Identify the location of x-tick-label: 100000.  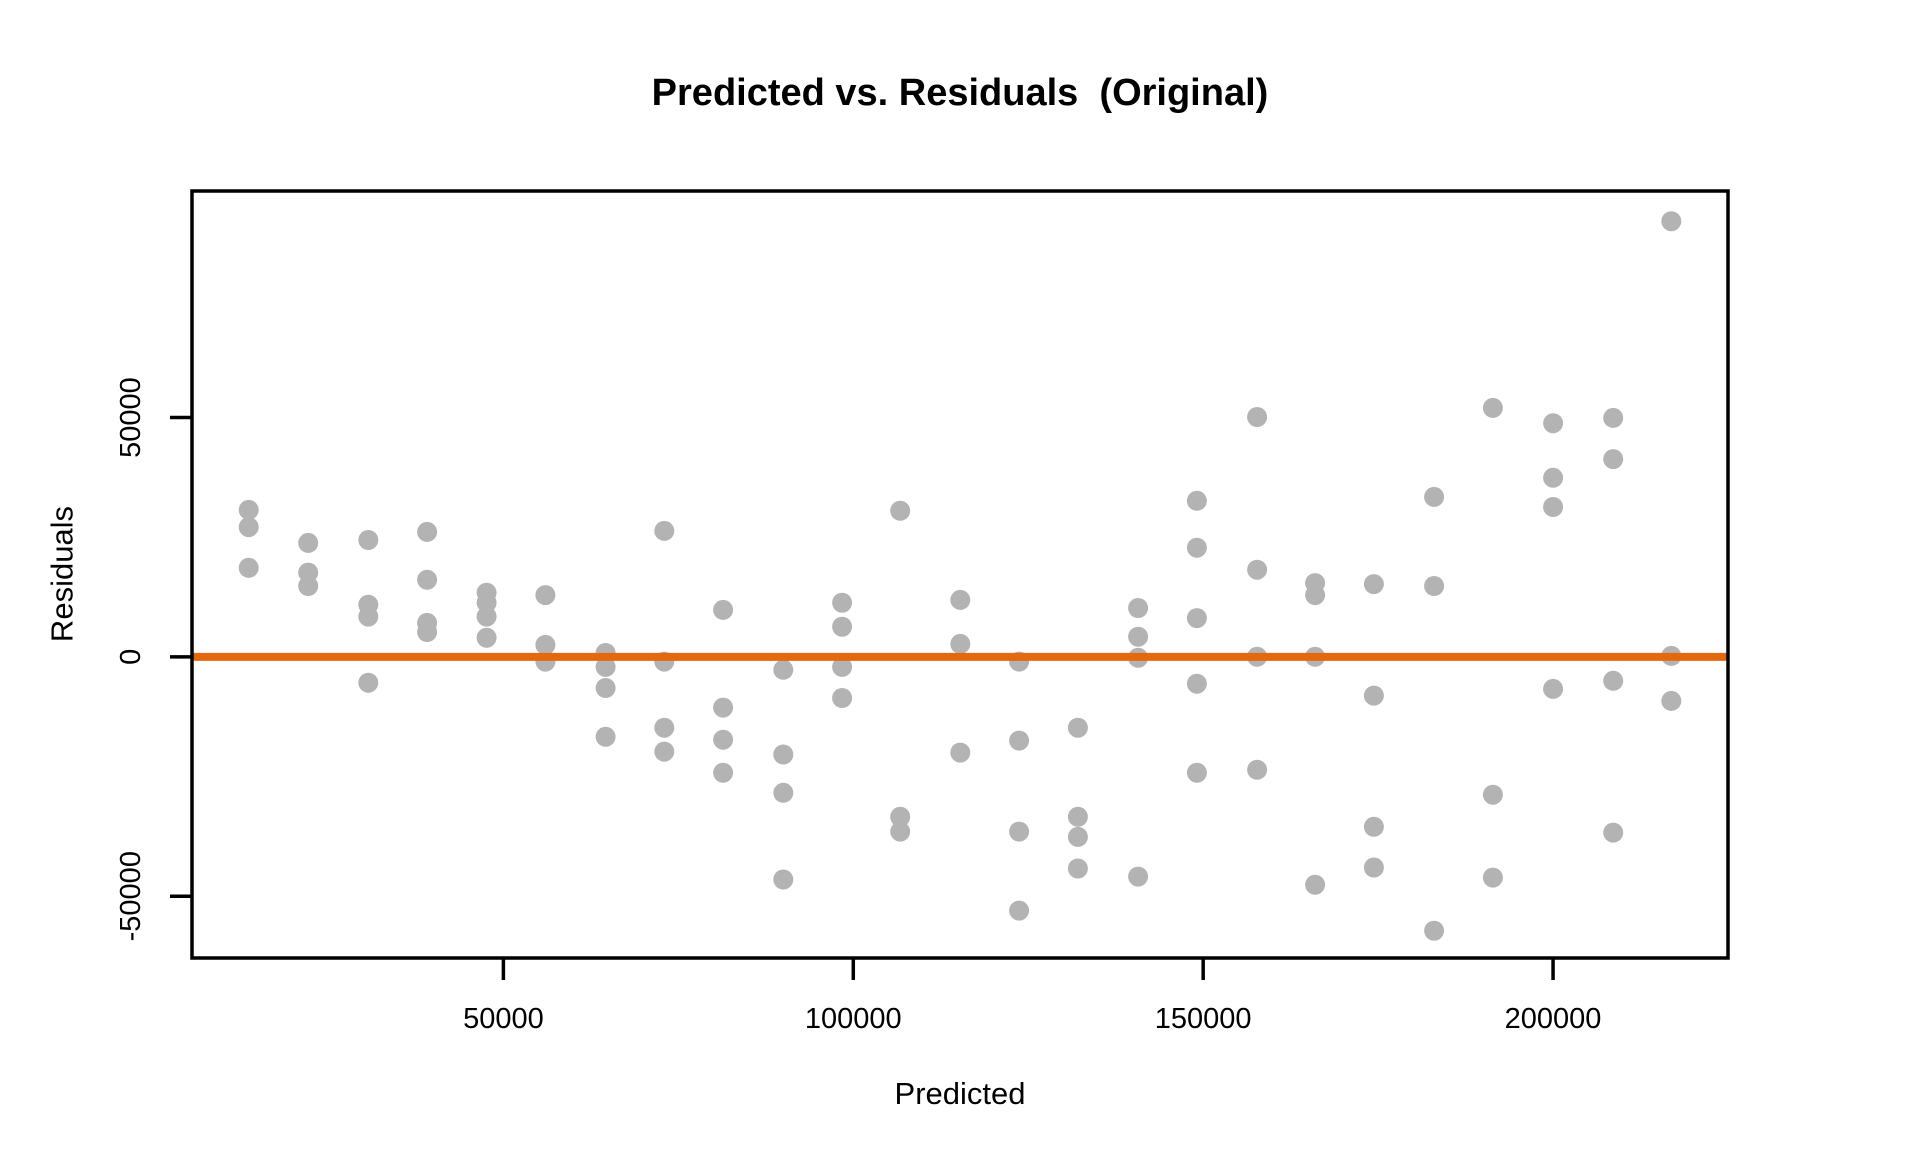
(853, 1019).